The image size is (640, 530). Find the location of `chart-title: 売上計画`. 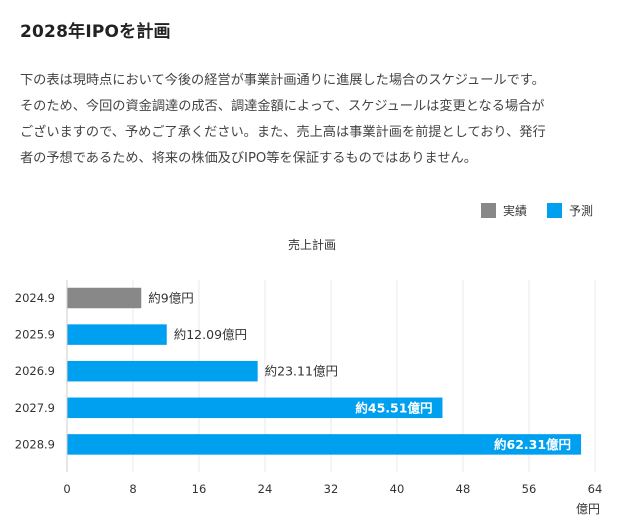

chart-title: 売上計画 is located at coordinates (312, 244).